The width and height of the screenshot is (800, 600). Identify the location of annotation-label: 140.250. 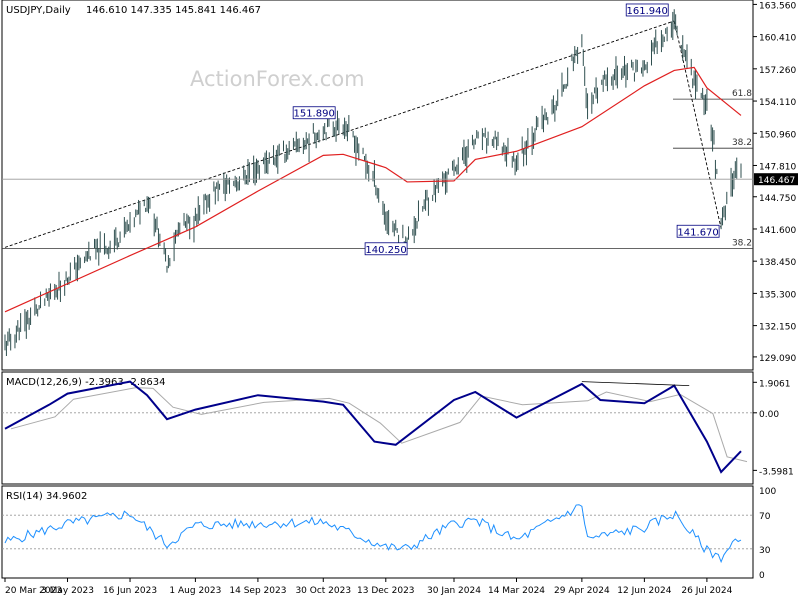
(385, 250).